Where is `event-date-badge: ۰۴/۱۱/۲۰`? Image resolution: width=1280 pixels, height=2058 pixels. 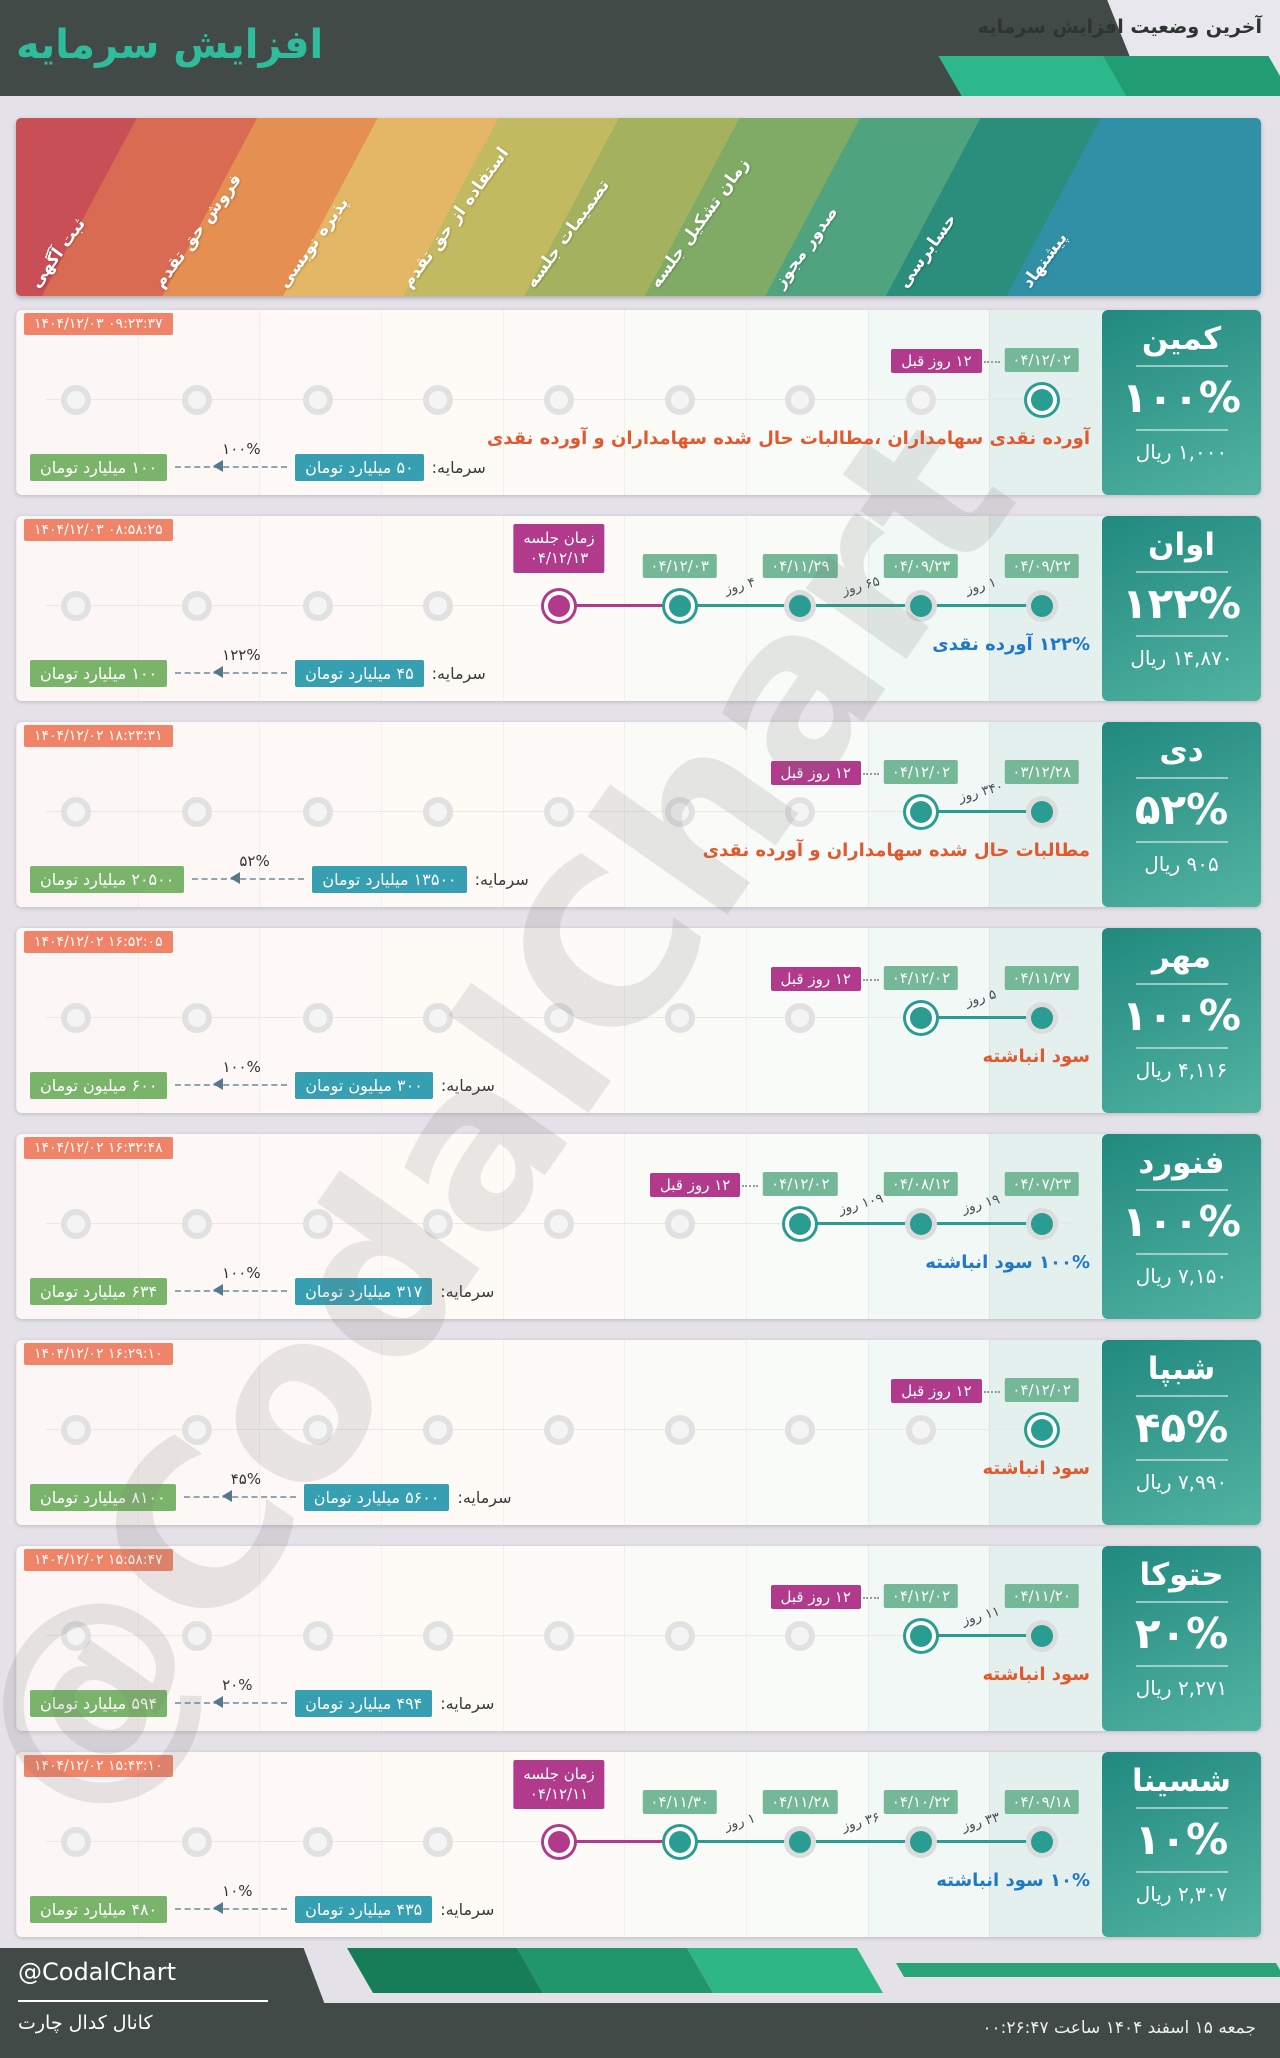 event-date-badge: ۰۴/۱۱/۲۰ is located at coordinates (1041, 1596).